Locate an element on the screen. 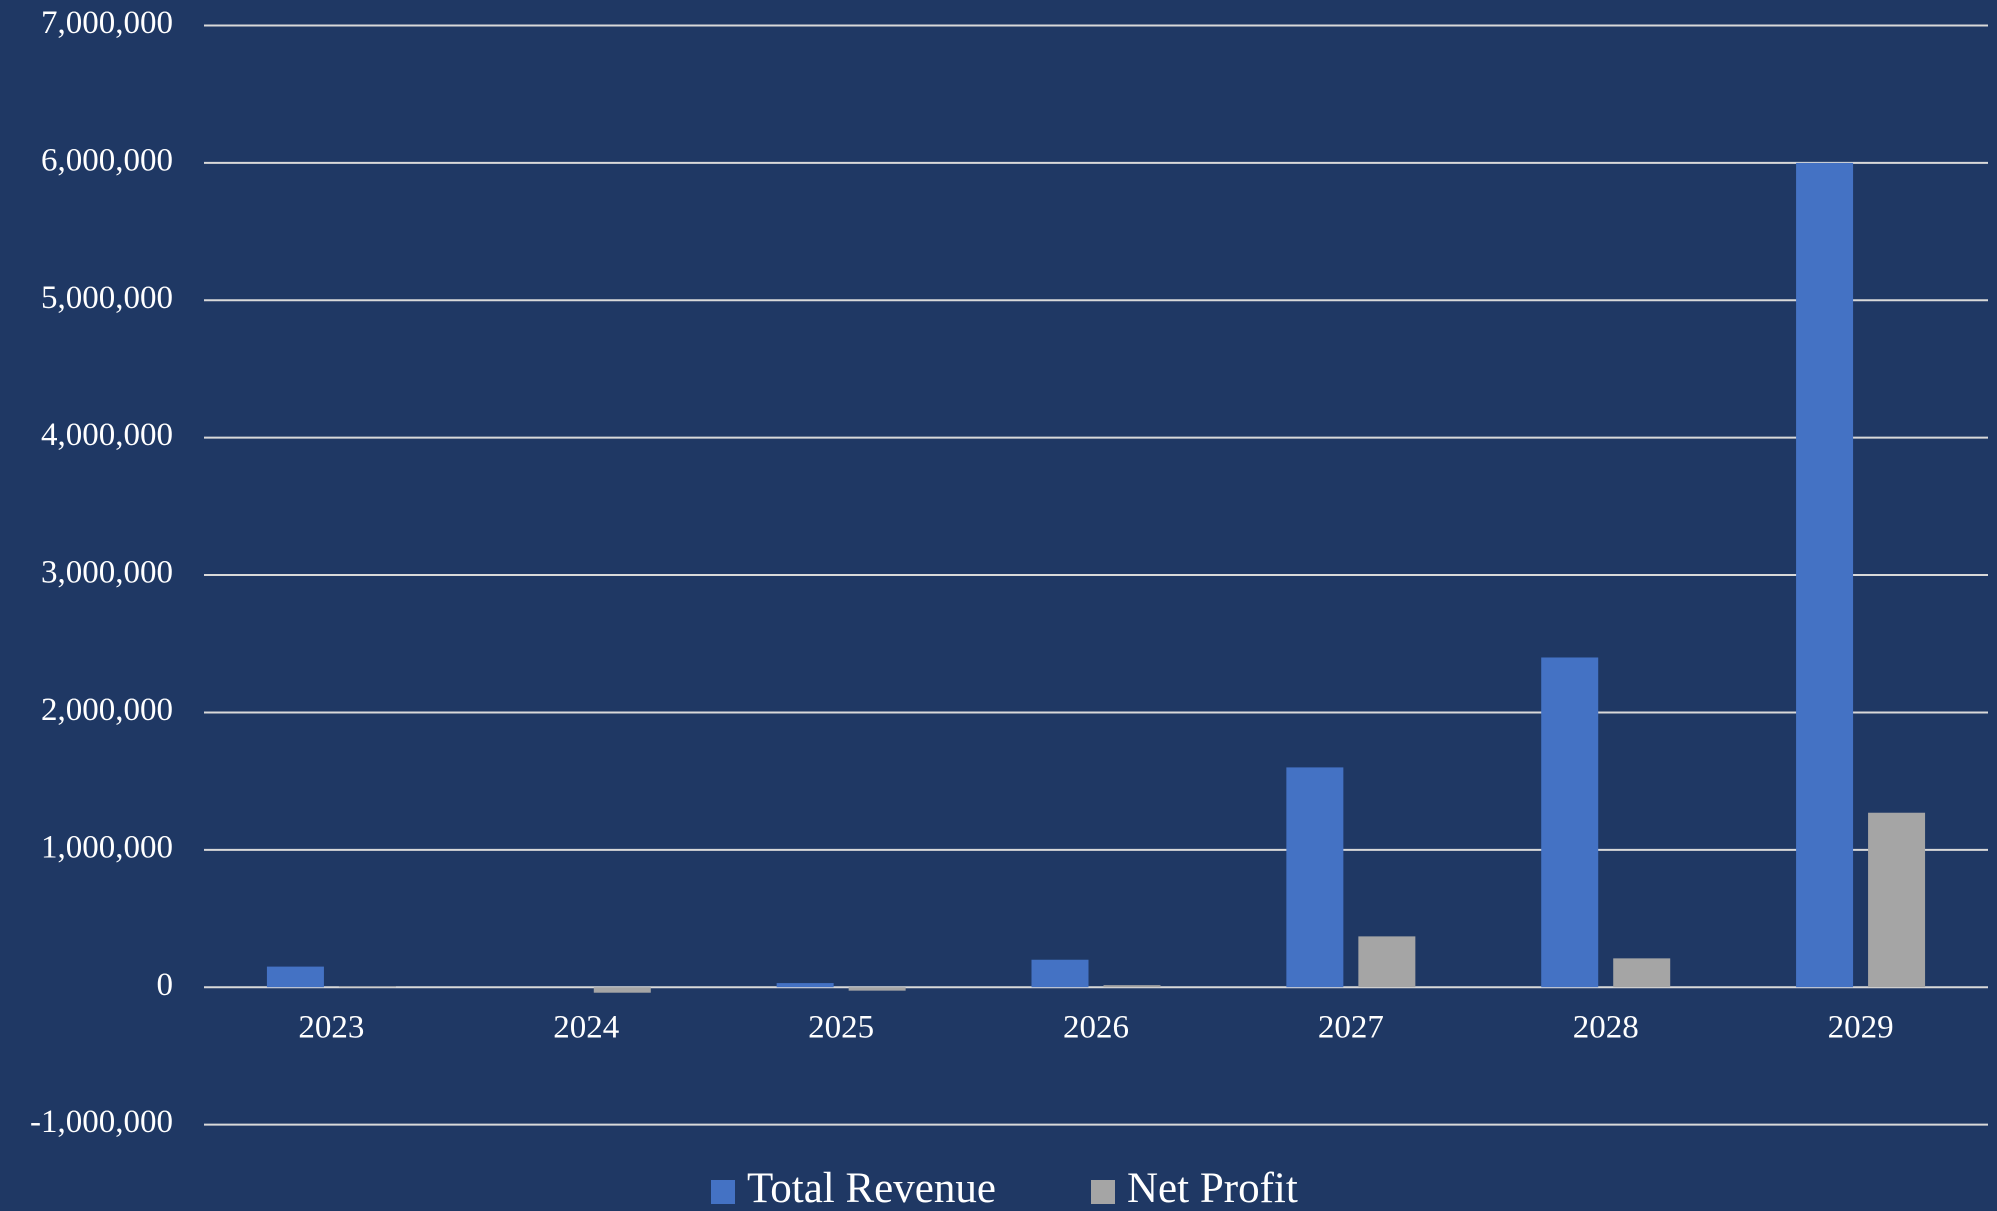 The height and width of the screenshot is (1211, 1997). x-tick-label: 2028 is located at coordinates (1606, 1028).